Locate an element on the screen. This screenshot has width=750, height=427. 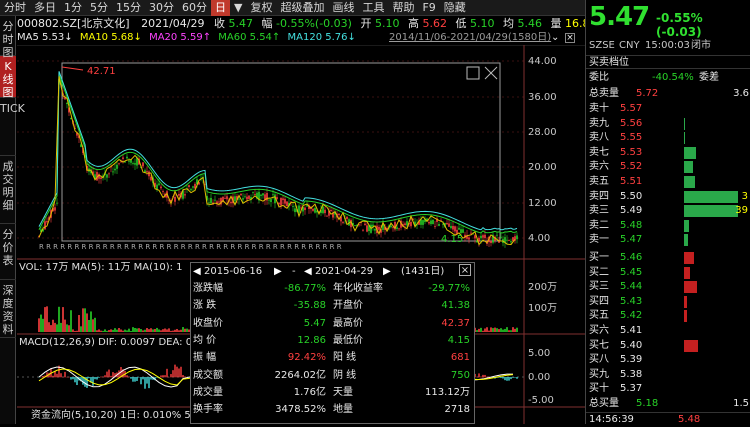
stat-label: 换手率 is located at coordinates (208, 410).